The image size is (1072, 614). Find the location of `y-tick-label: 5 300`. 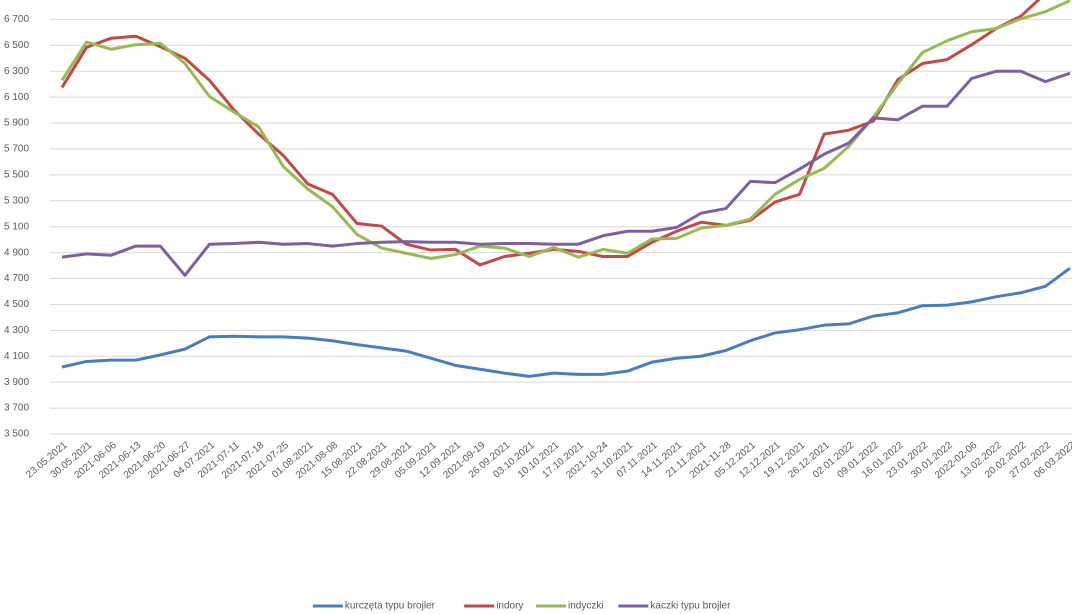

y-tick-label: 5 300 is located at coordinates (16, 200).